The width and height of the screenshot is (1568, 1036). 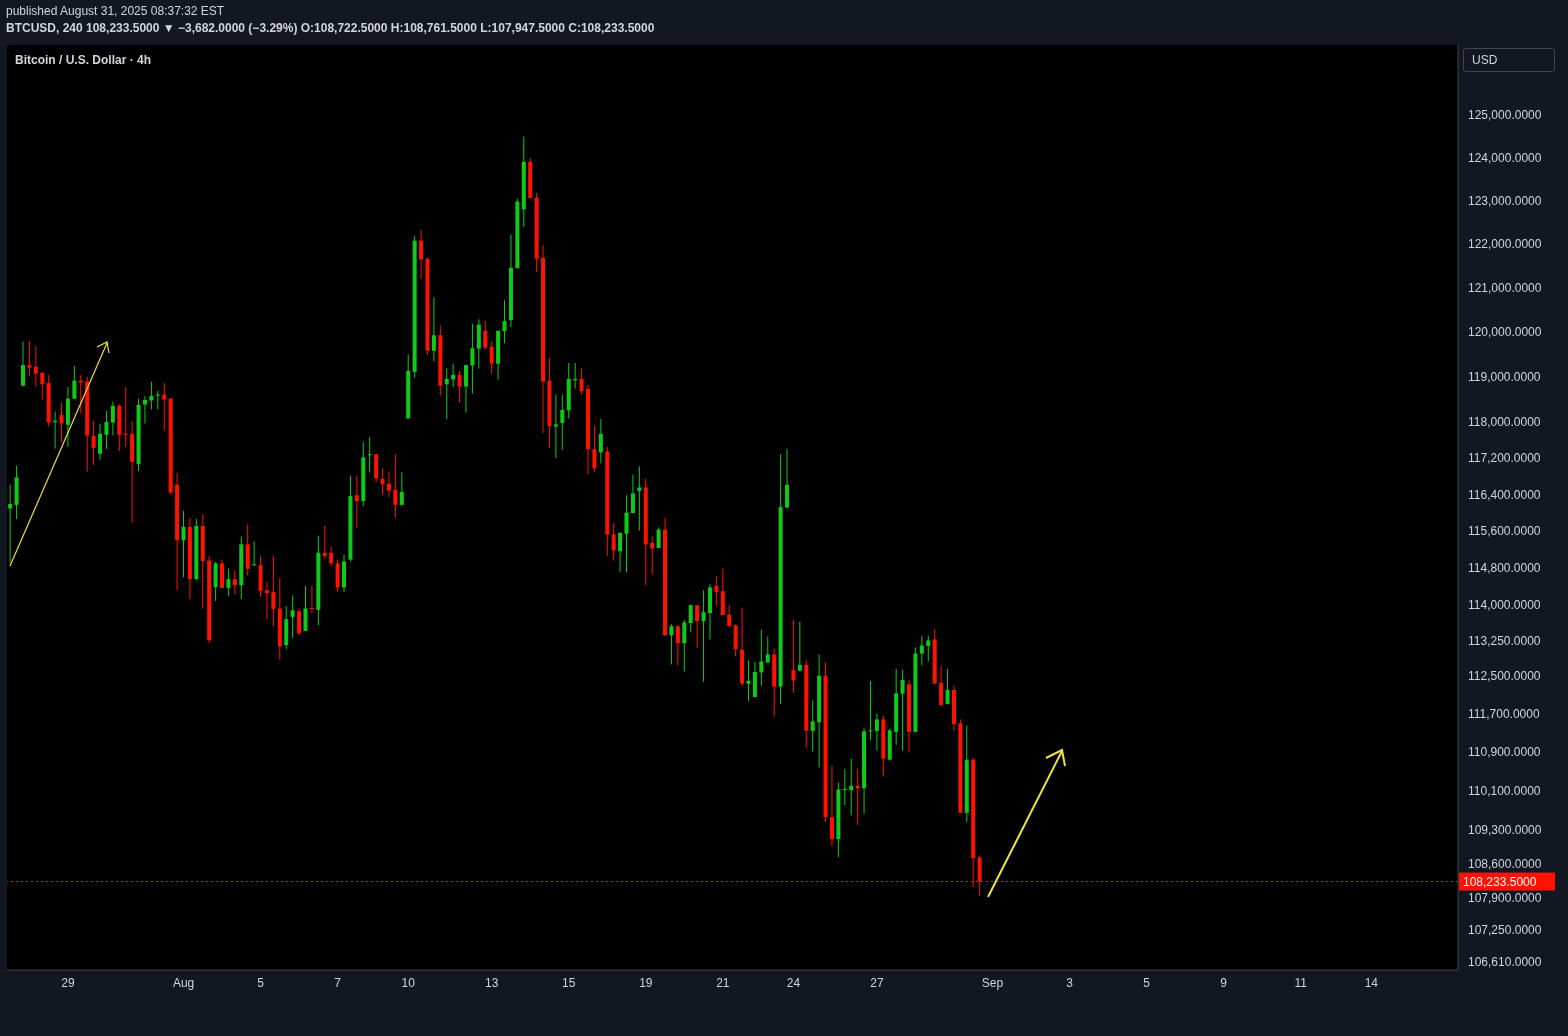 I want to click on y-tick-label: 115,600.0000, so click(x=1504, y=531).